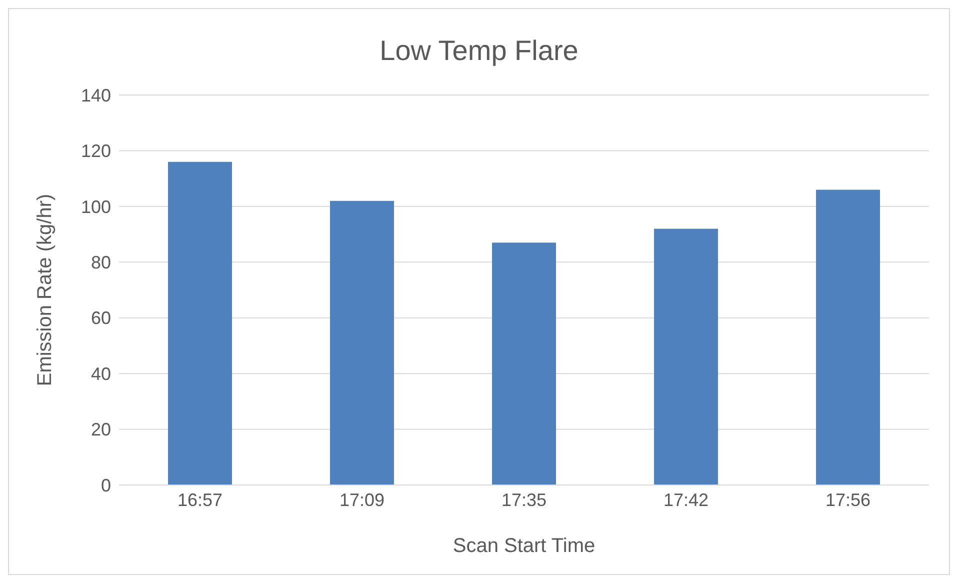  I want to click on x-axis-title: Scan Start Time, so click(524, 546).